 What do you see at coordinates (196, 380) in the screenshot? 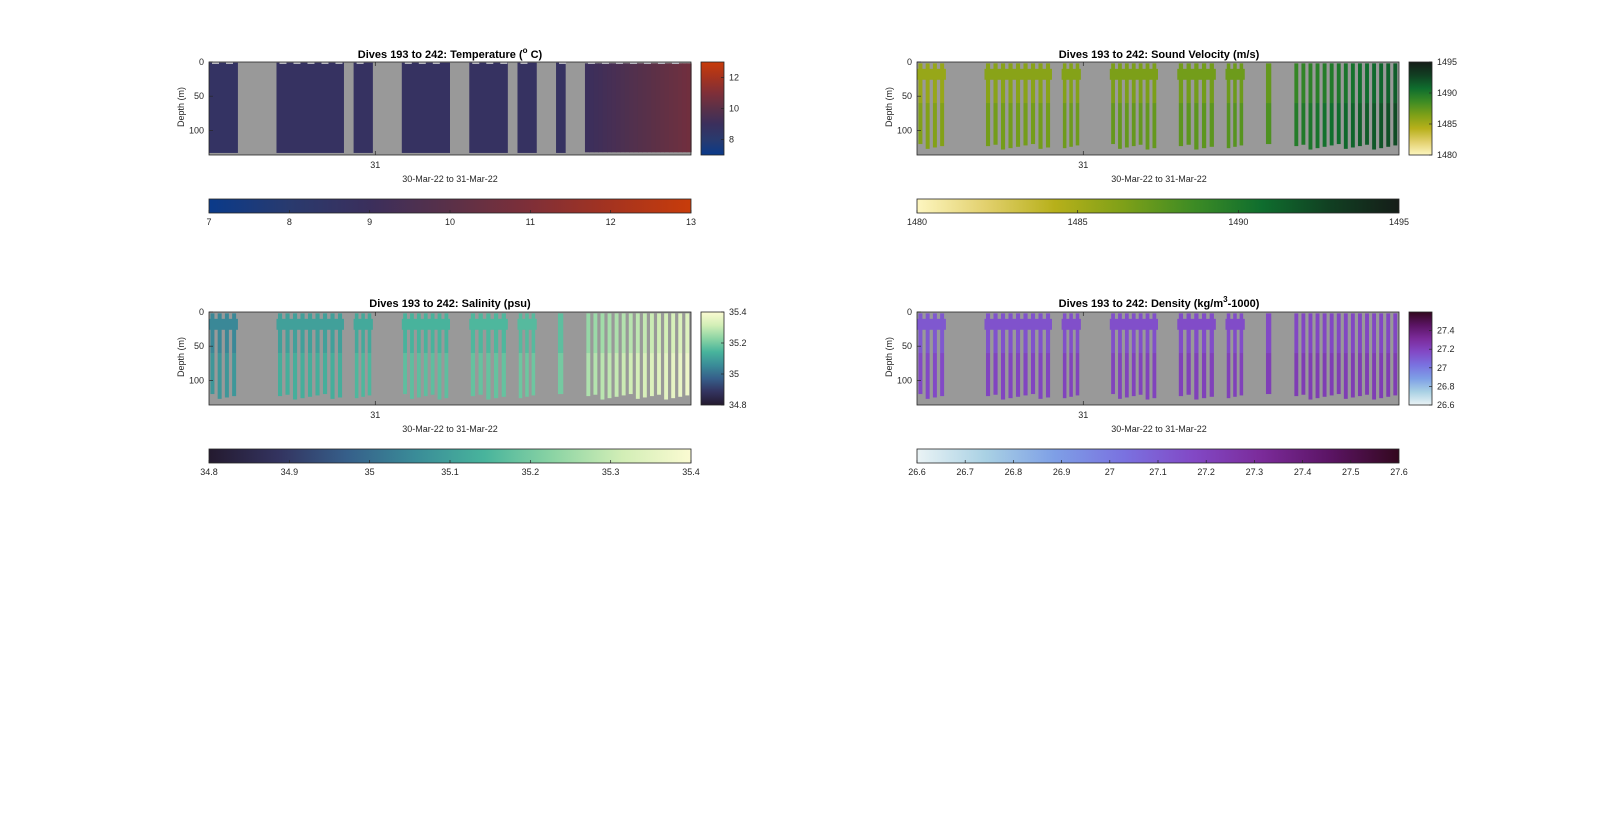
I see `salinity-y-tick-label: 100` at bounding box center [196, 380].